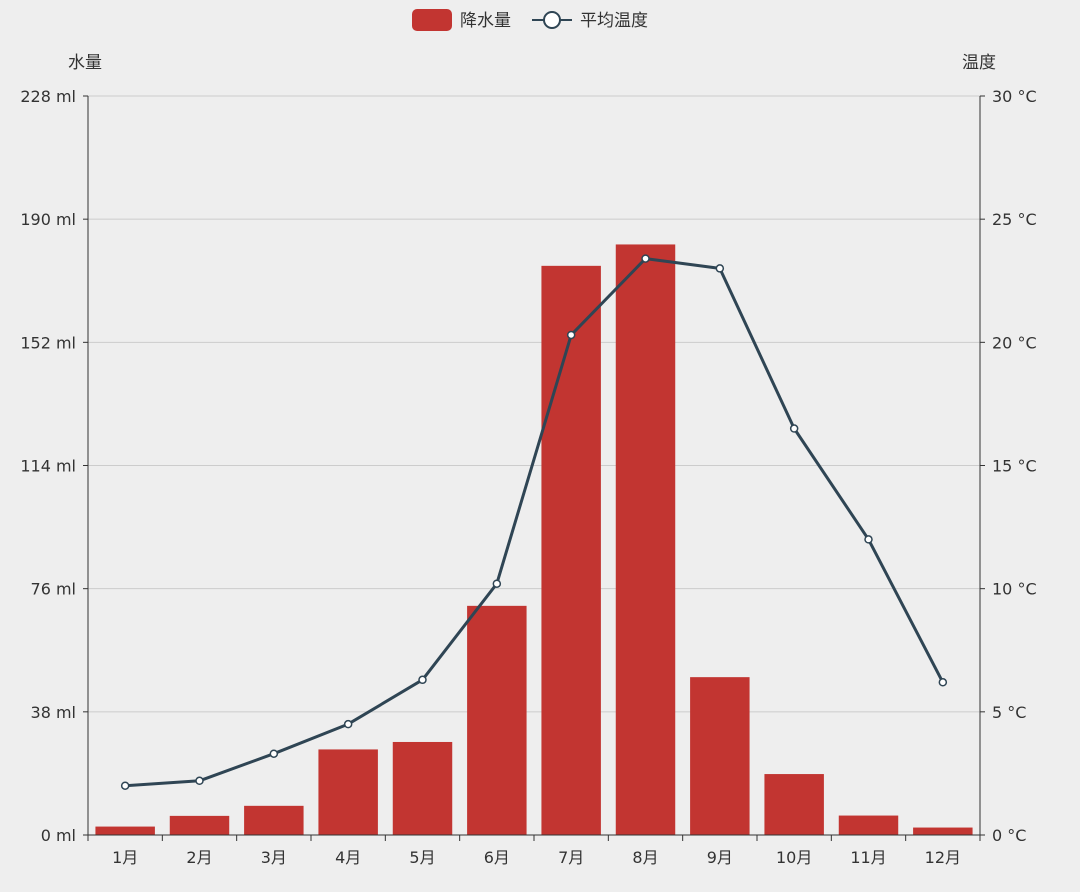 The width and height of the screenshot is (1080, 892). Describe the element at coordinates (48, 342) in the screenshot. I see `y-left-tick-label: 152 ml` at that location.